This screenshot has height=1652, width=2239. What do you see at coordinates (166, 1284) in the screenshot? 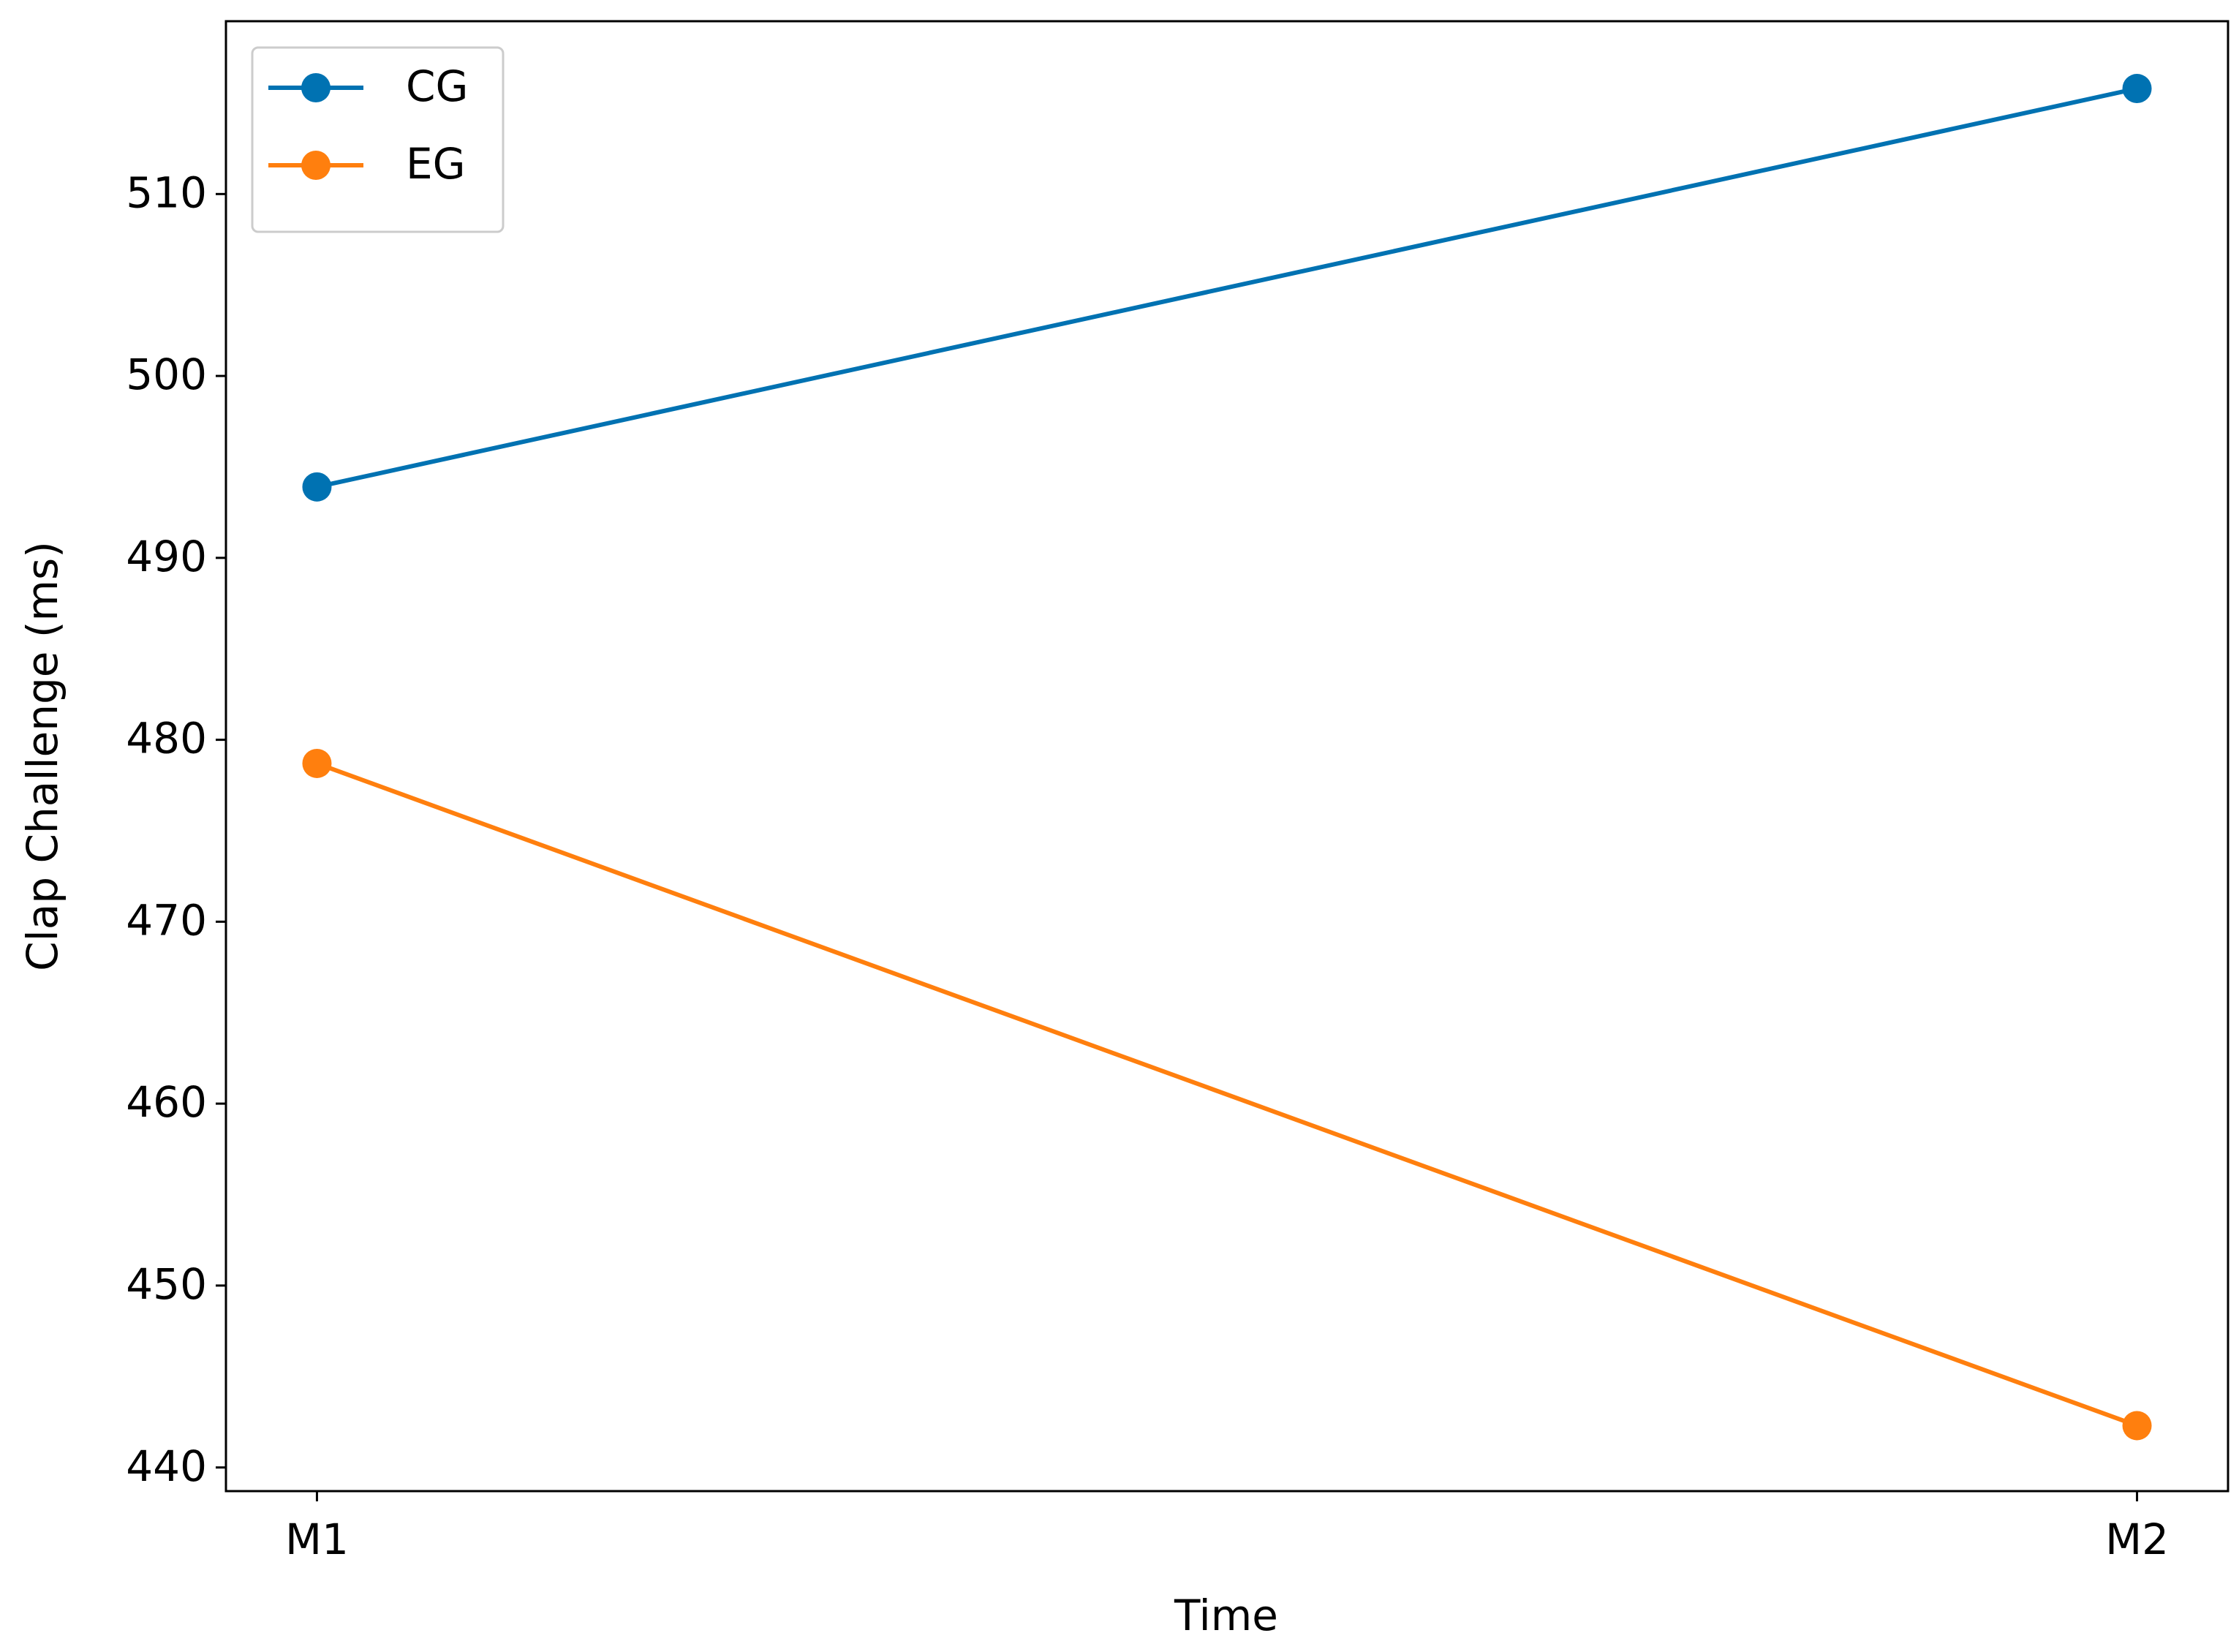
I see `y-tick-label: 450` at bounding box center [166, 1284].